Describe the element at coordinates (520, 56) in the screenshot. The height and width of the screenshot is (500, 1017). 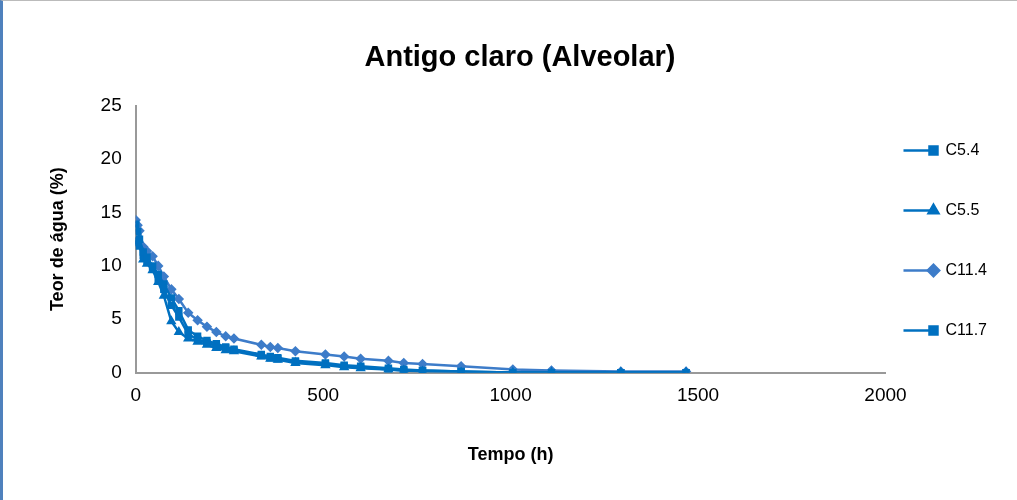
I see `chart-title: Antigo claro (Alveolar)` at that location.